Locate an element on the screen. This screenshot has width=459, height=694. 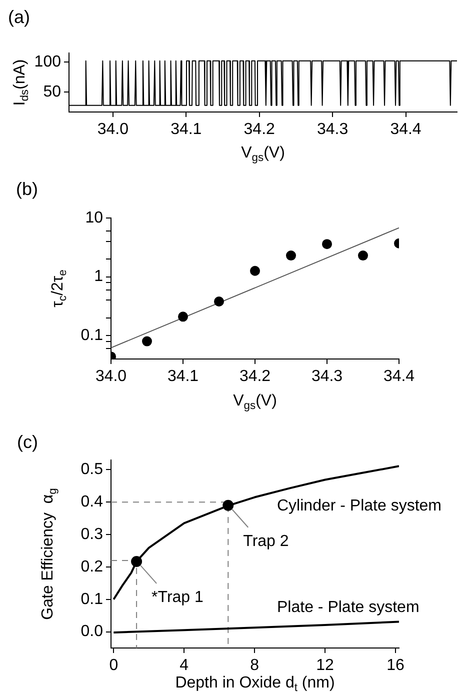
series-label: Plate - Plate system is located at coordinates (348, 607).